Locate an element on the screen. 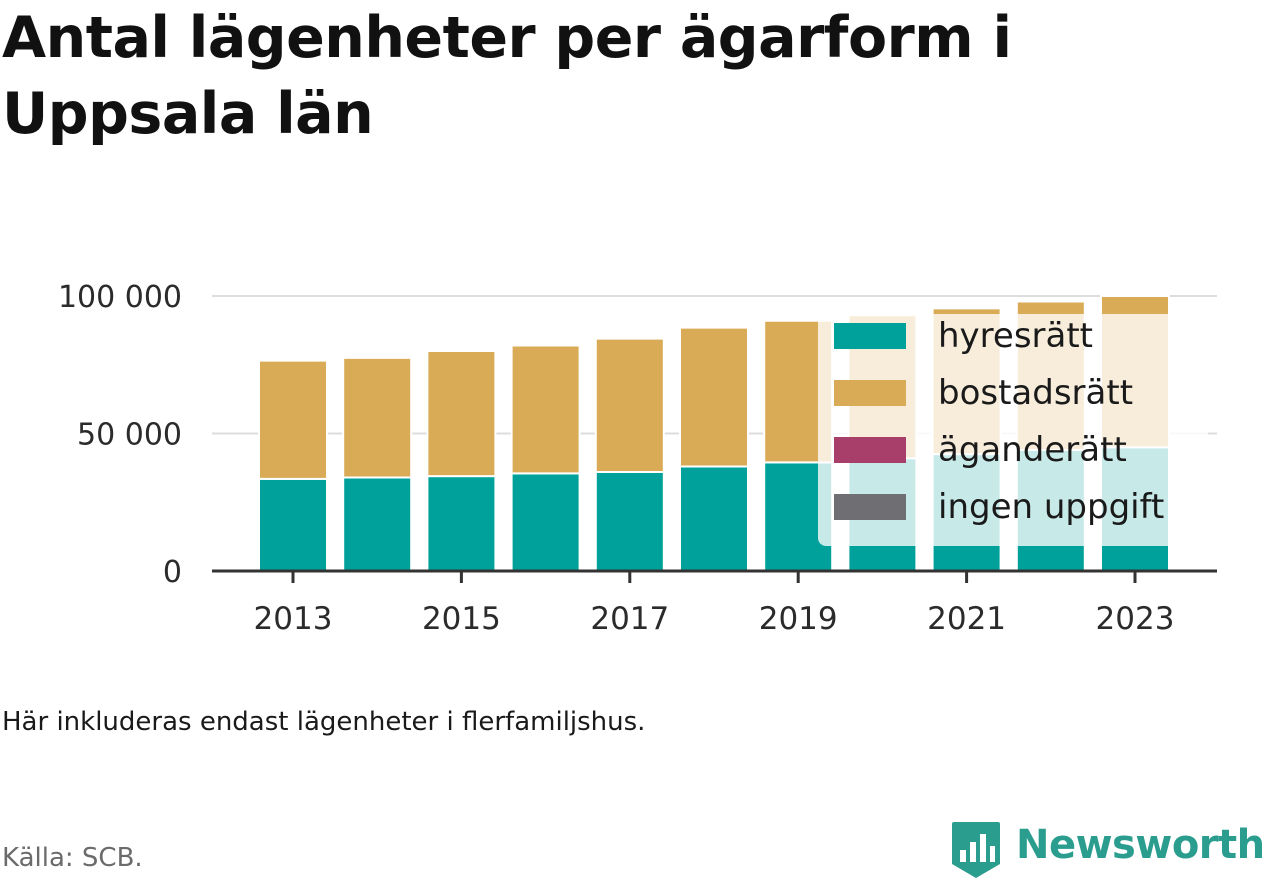 This screenshot has height=880, width=1262. legend-label: bostadsrätt is located at coordinates (1035, 393).